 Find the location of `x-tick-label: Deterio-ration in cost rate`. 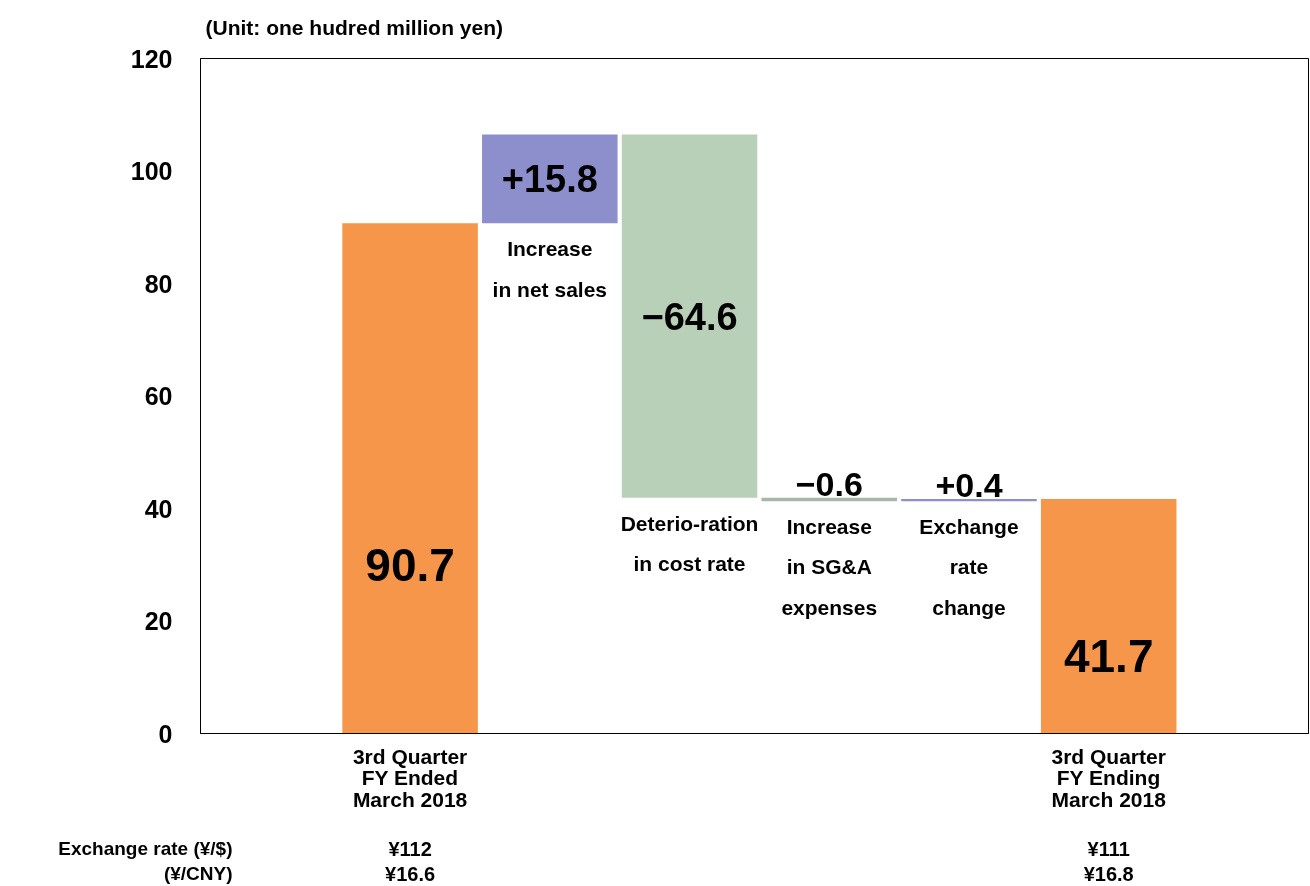

x-tick-label: Deterio-ration in cost rate is located at coordinates (689, 543).